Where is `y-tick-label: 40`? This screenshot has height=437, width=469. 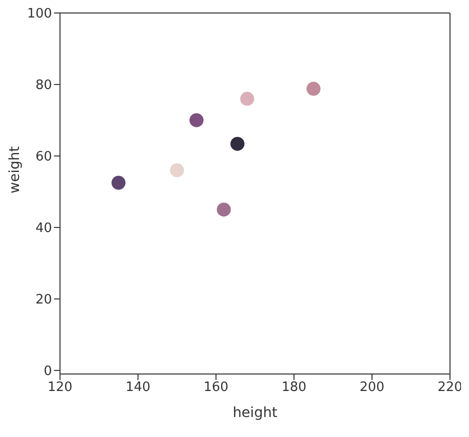
y-tick-label: 40 is located at coordinates (43, 228).